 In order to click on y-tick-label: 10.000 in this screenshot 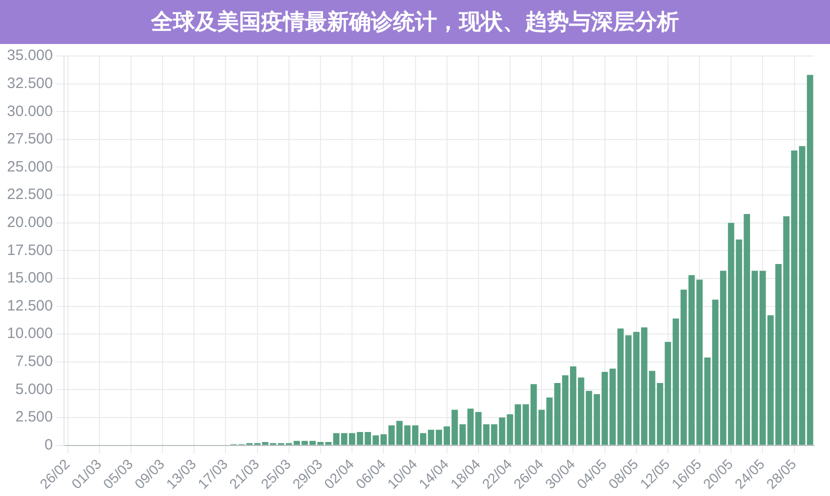, I will do `click(29, 333)`.